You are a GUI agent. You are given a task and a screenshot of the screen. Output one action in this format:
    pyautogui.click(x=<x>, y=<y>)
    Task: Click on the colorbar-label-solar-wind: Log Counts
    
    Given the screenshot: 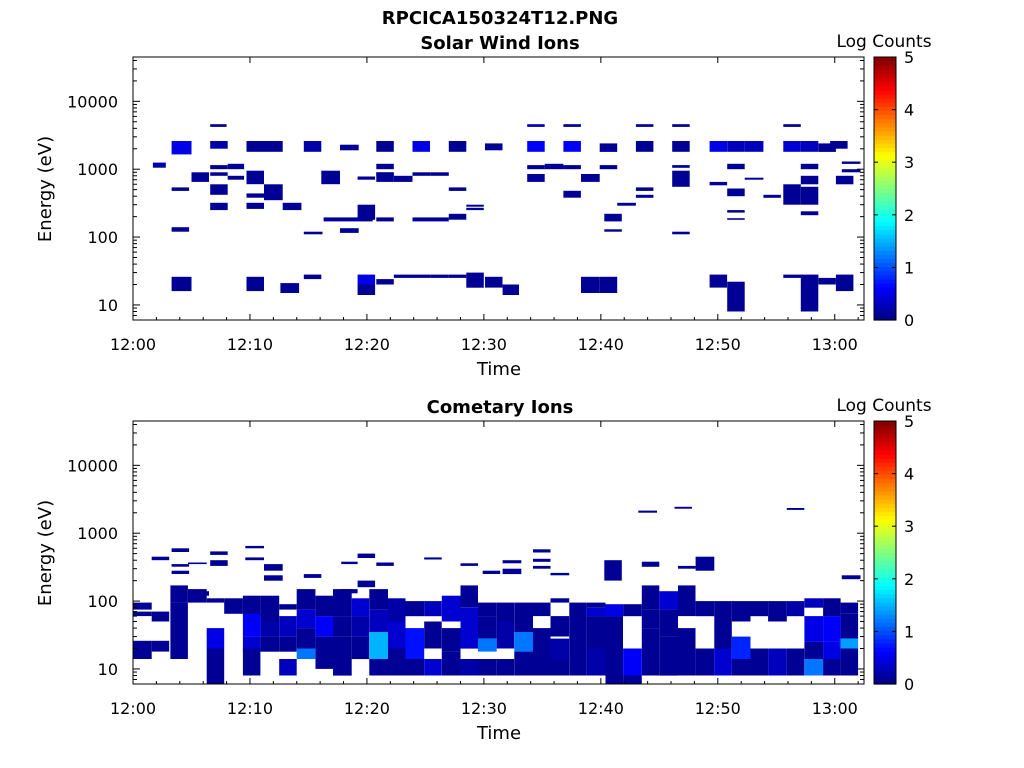 What is the action you would take?
    pyautogui.click(x=883, y=42)
    